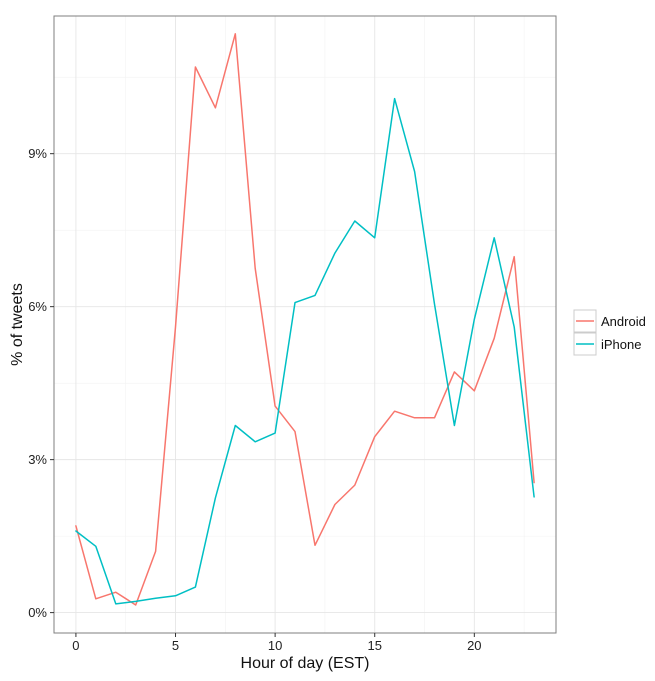  What do you see at coordinates (623, 321) in the screenshot?
I see `legend-label-android: Android` at bounding box center [623, 321].